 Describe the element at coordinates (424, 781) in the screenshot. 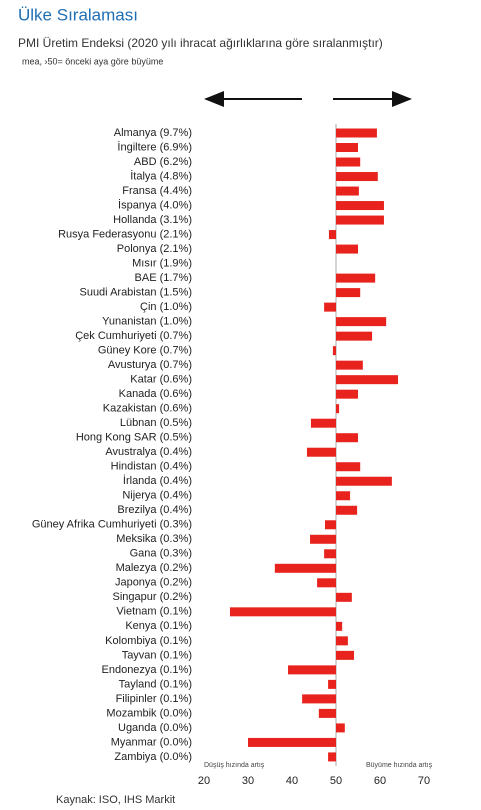

I see `x-tick-label: 70` at that location.